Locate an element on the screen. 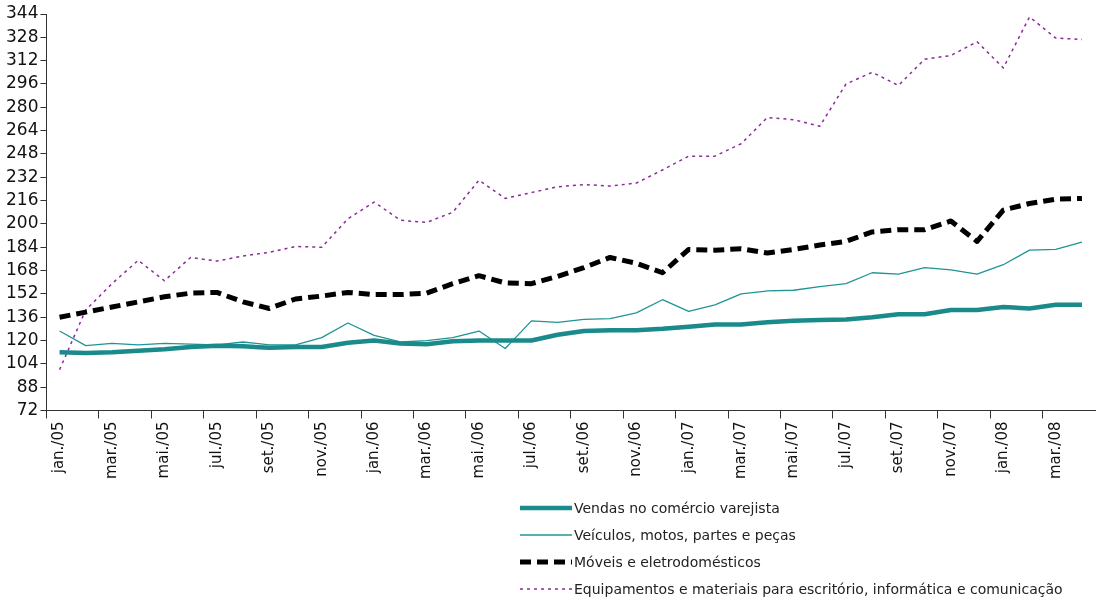 The width and height of the screenshot is (1103, 599). y-tick-label: 104 is located at coordinates (22, 362).